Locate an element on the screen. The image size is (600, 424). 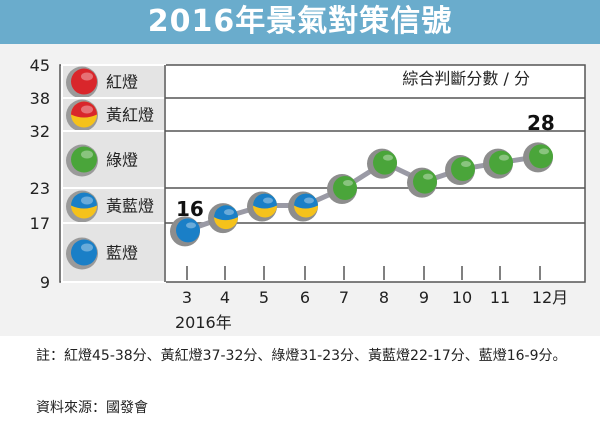
band-label: 藍燈 is located at coordinates (122, 253).